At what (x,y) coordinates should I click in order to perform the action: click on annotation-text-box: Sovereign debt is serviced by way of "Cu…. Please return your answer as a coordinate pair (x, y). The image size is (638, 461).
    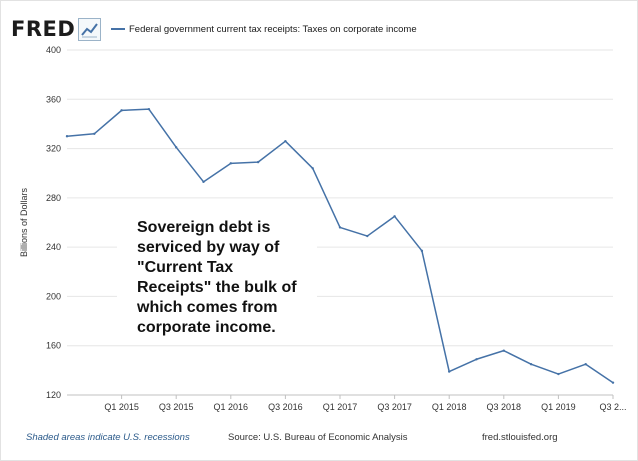
    Looking at the image, I should click on (217, 278).